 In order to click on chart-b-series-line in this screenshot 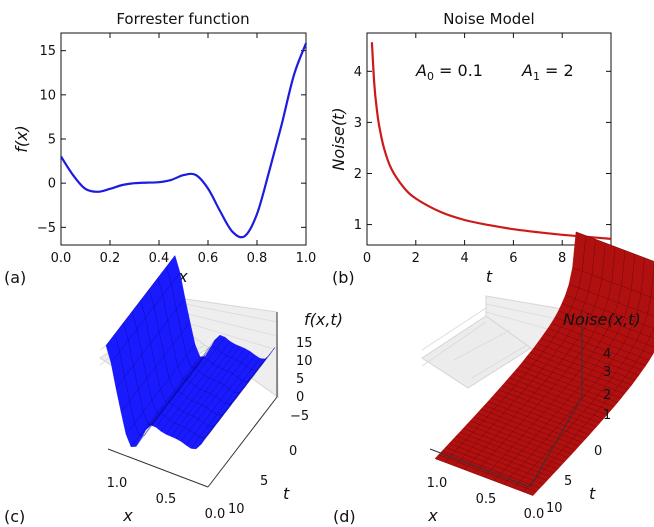, I will do `click(491, 141)`.